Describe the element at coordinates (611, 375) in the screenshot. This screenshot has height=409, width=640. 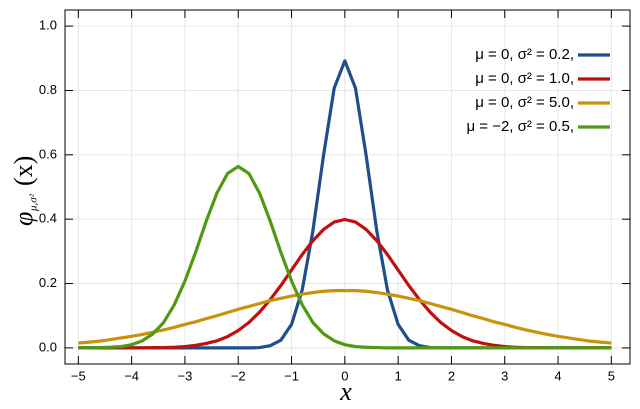
I see `x-tick-label: 5` at that location.